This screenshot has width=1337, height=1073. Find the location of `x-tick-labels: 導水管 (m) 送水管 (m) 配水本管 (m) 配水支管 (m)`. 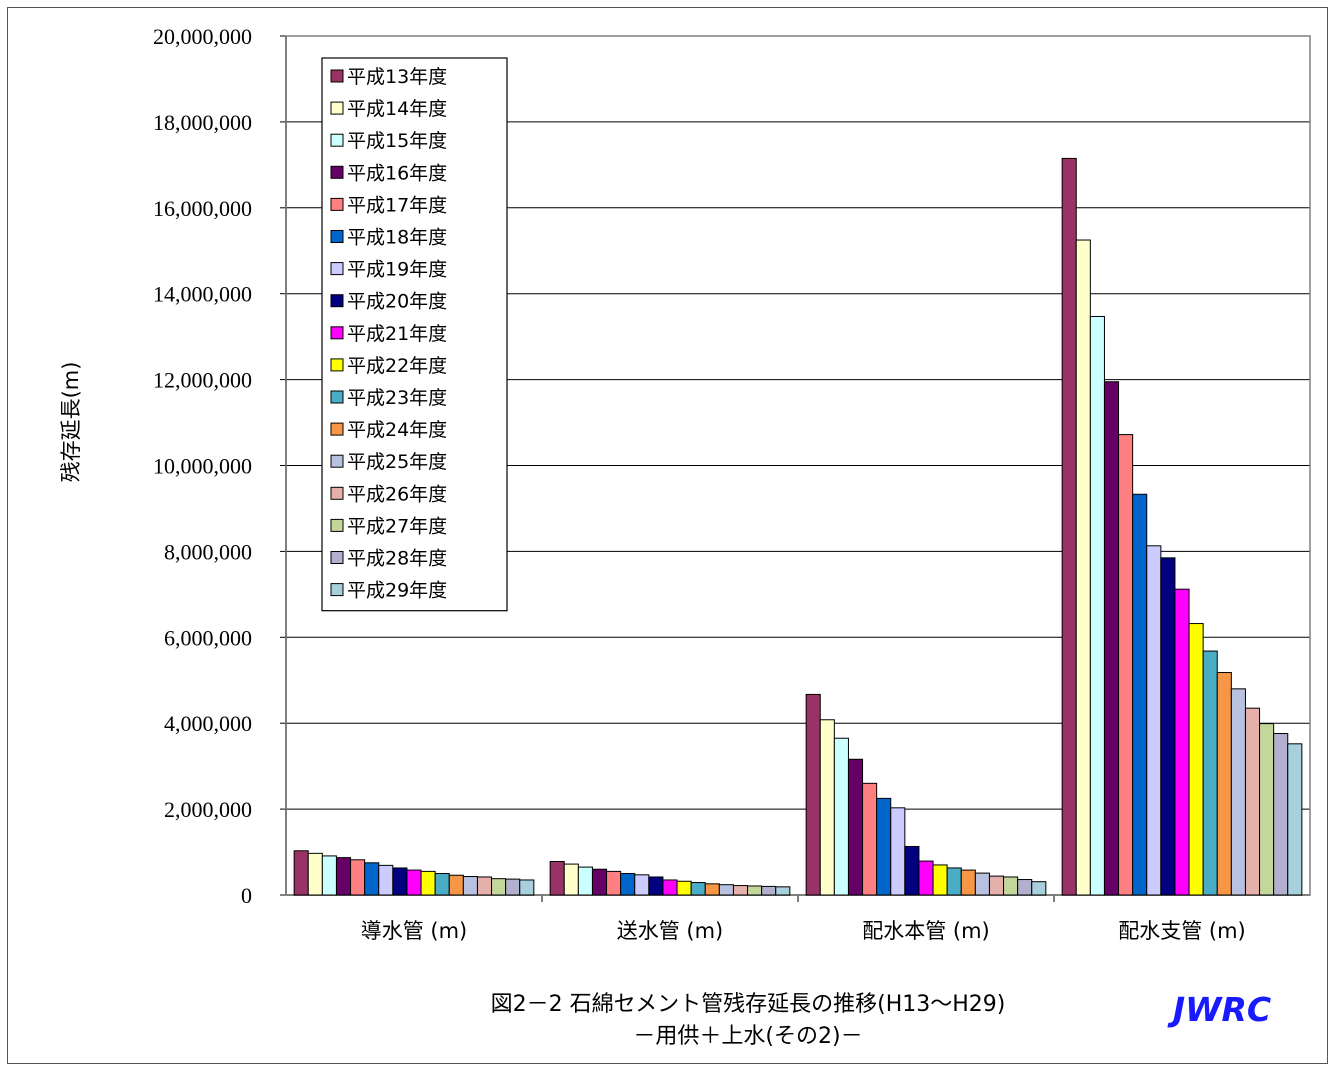

x-tick-labels: 導水管 (m) 送水管 (m) 配水本管 (m) 配水支管 (m) is located at coordinates (803, 931).